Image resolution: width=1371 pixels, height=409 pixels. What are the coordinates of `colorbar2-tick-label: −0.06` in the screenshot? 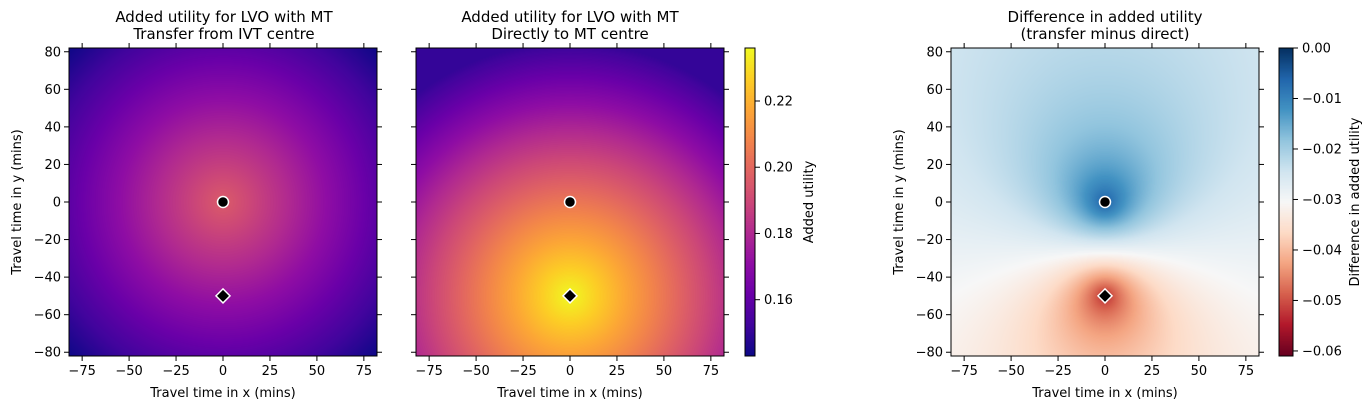 It's located at (1322, 351).